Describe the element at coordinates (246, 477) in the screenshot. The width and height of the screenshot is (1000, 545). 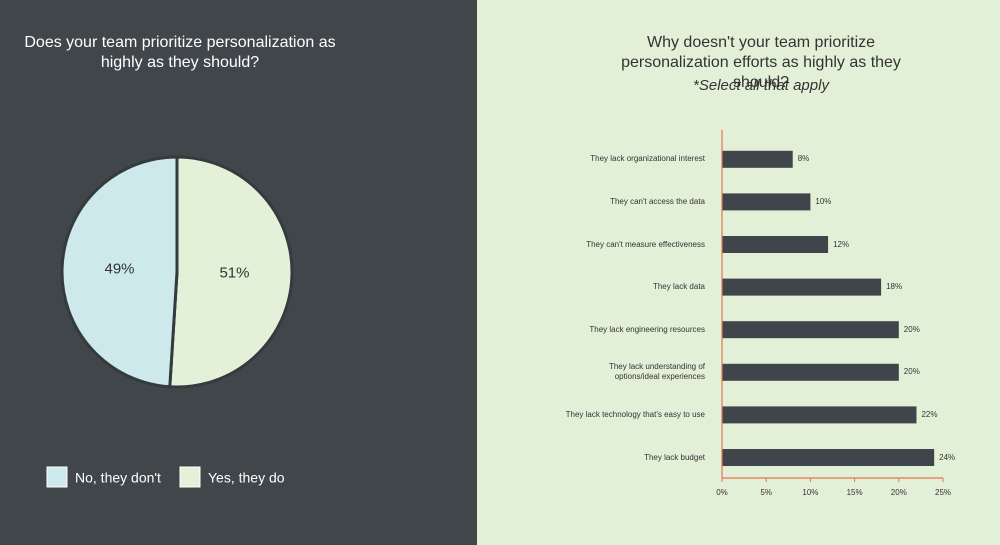
I see `legend-label: Yes, they do` at that location.